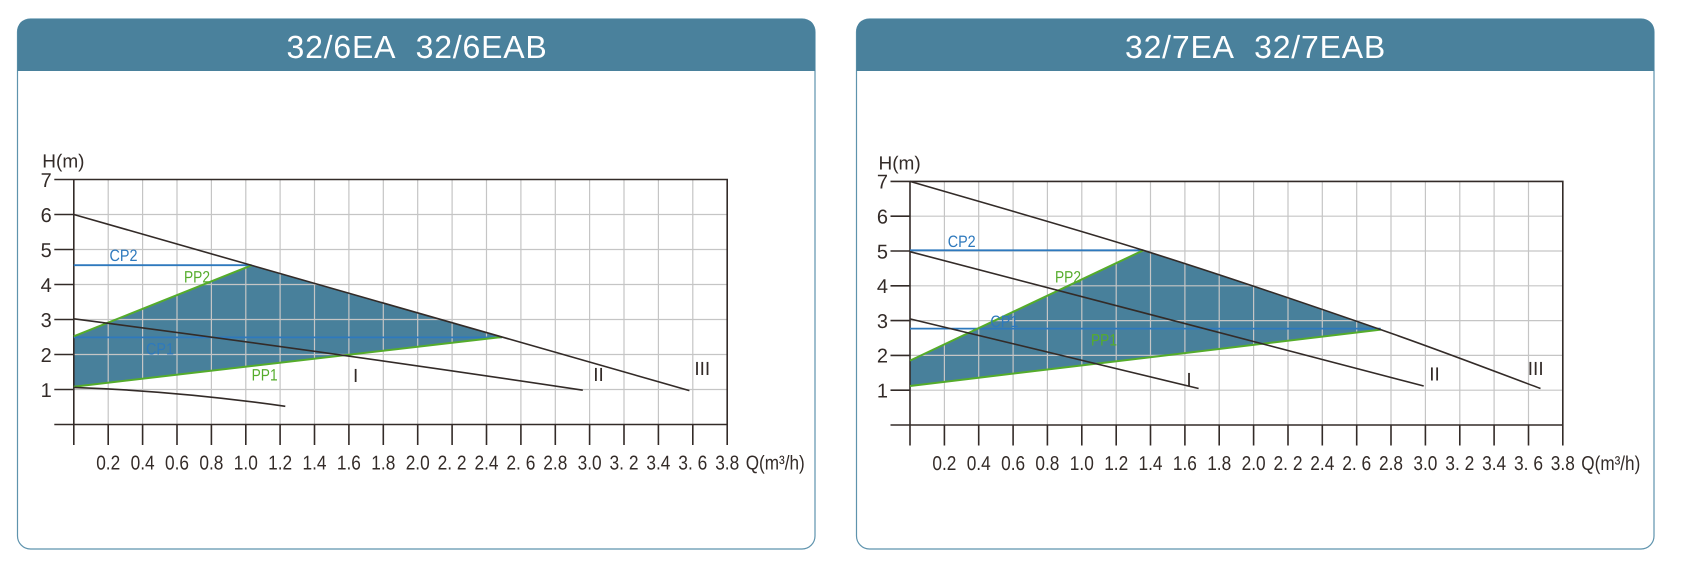 This screenshot has height=569, width=1681. What do you see at coordinates (416, 47) in the screenshot?
I see `svg-text: 32/6EA 32/6EAB` at bounding box center [416, 47].